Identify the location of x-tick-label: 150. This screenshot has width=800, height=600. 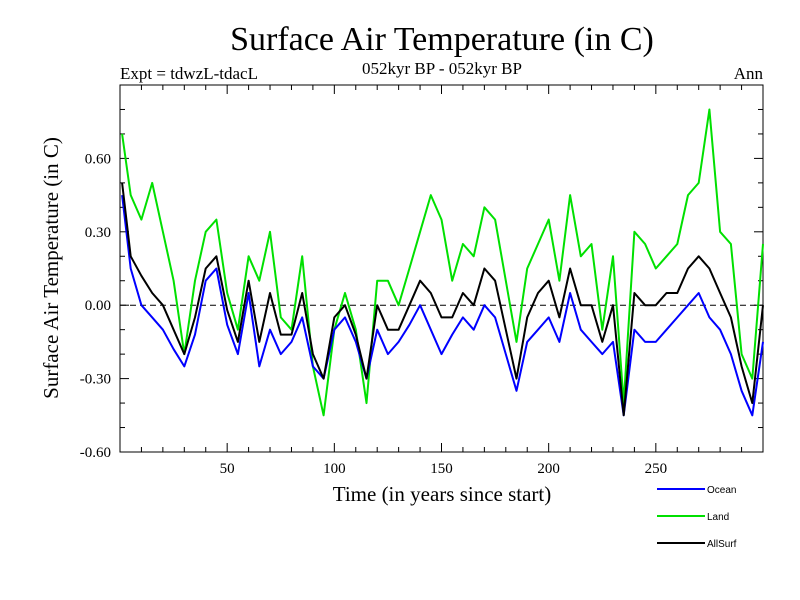
(441, 469).